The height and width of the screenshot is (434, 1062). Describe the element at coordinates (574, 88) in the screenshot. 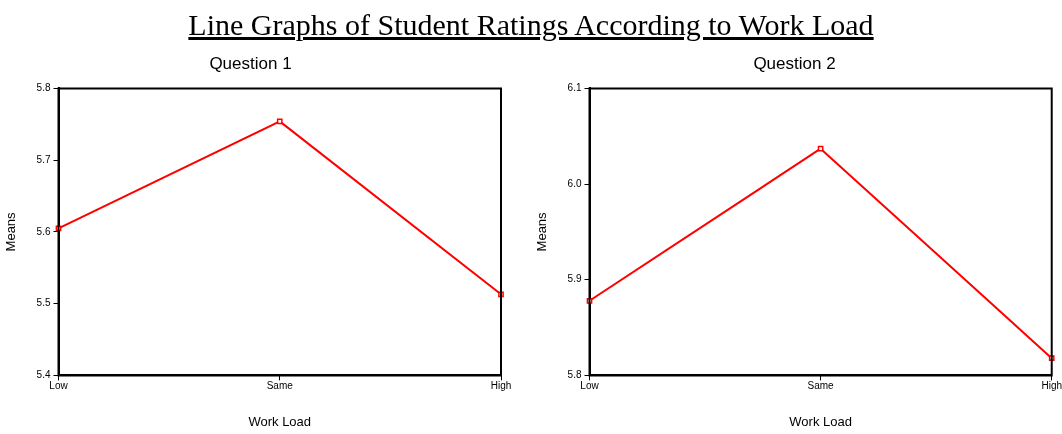

I see `y-tick-label: 6.1` at that location.